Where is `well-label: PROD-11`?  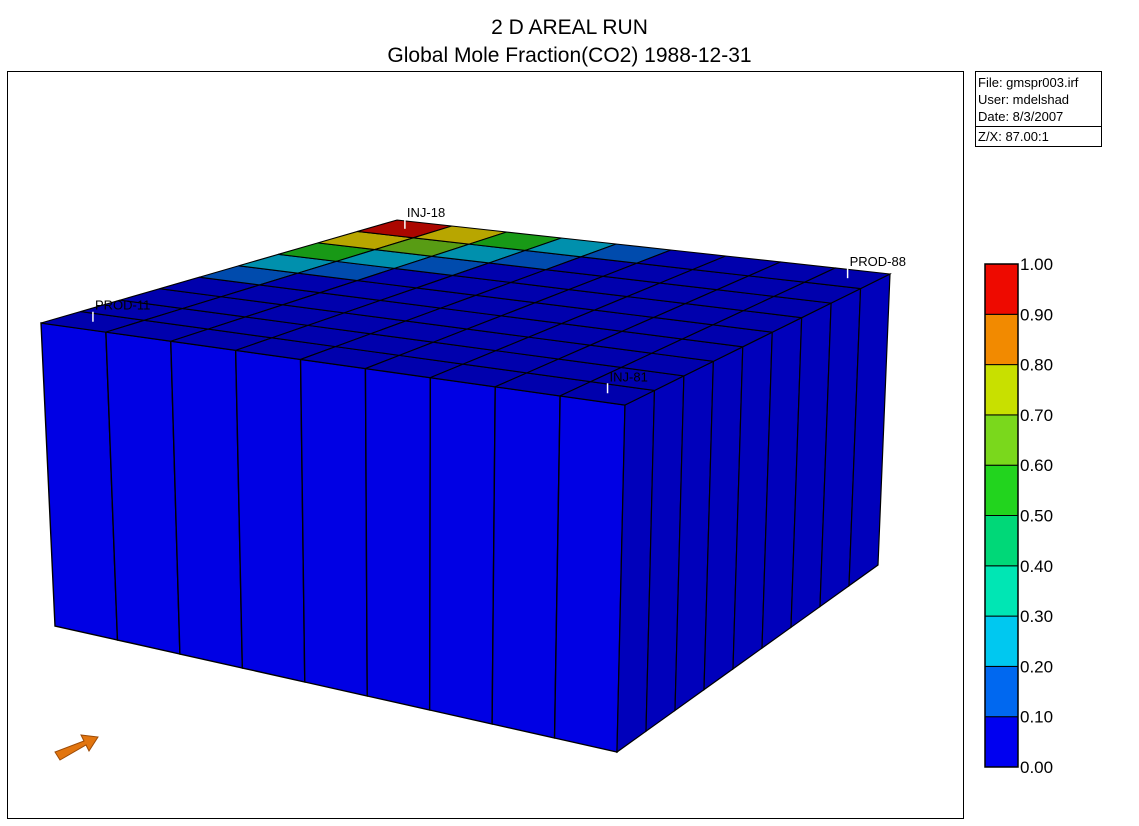 well-label: PROD-11 is located at coordinates (122, 305).